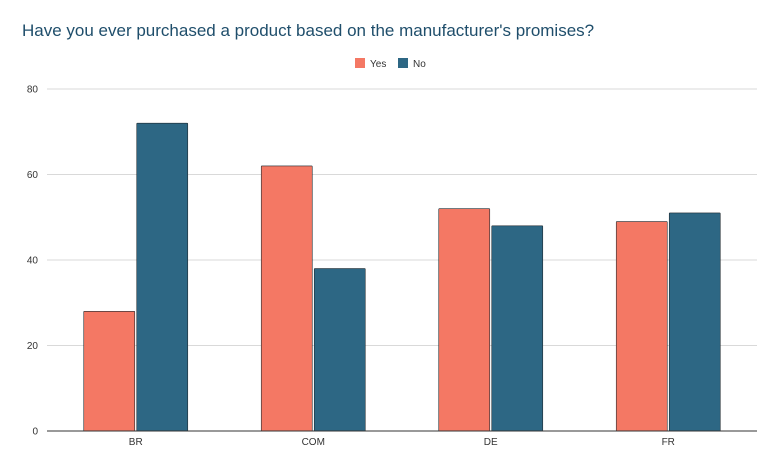 This screenshot has width=782, height=470. Describe the element at coordinates (390, 64) in the screenshot. I see `legend: Yes No` at that location.